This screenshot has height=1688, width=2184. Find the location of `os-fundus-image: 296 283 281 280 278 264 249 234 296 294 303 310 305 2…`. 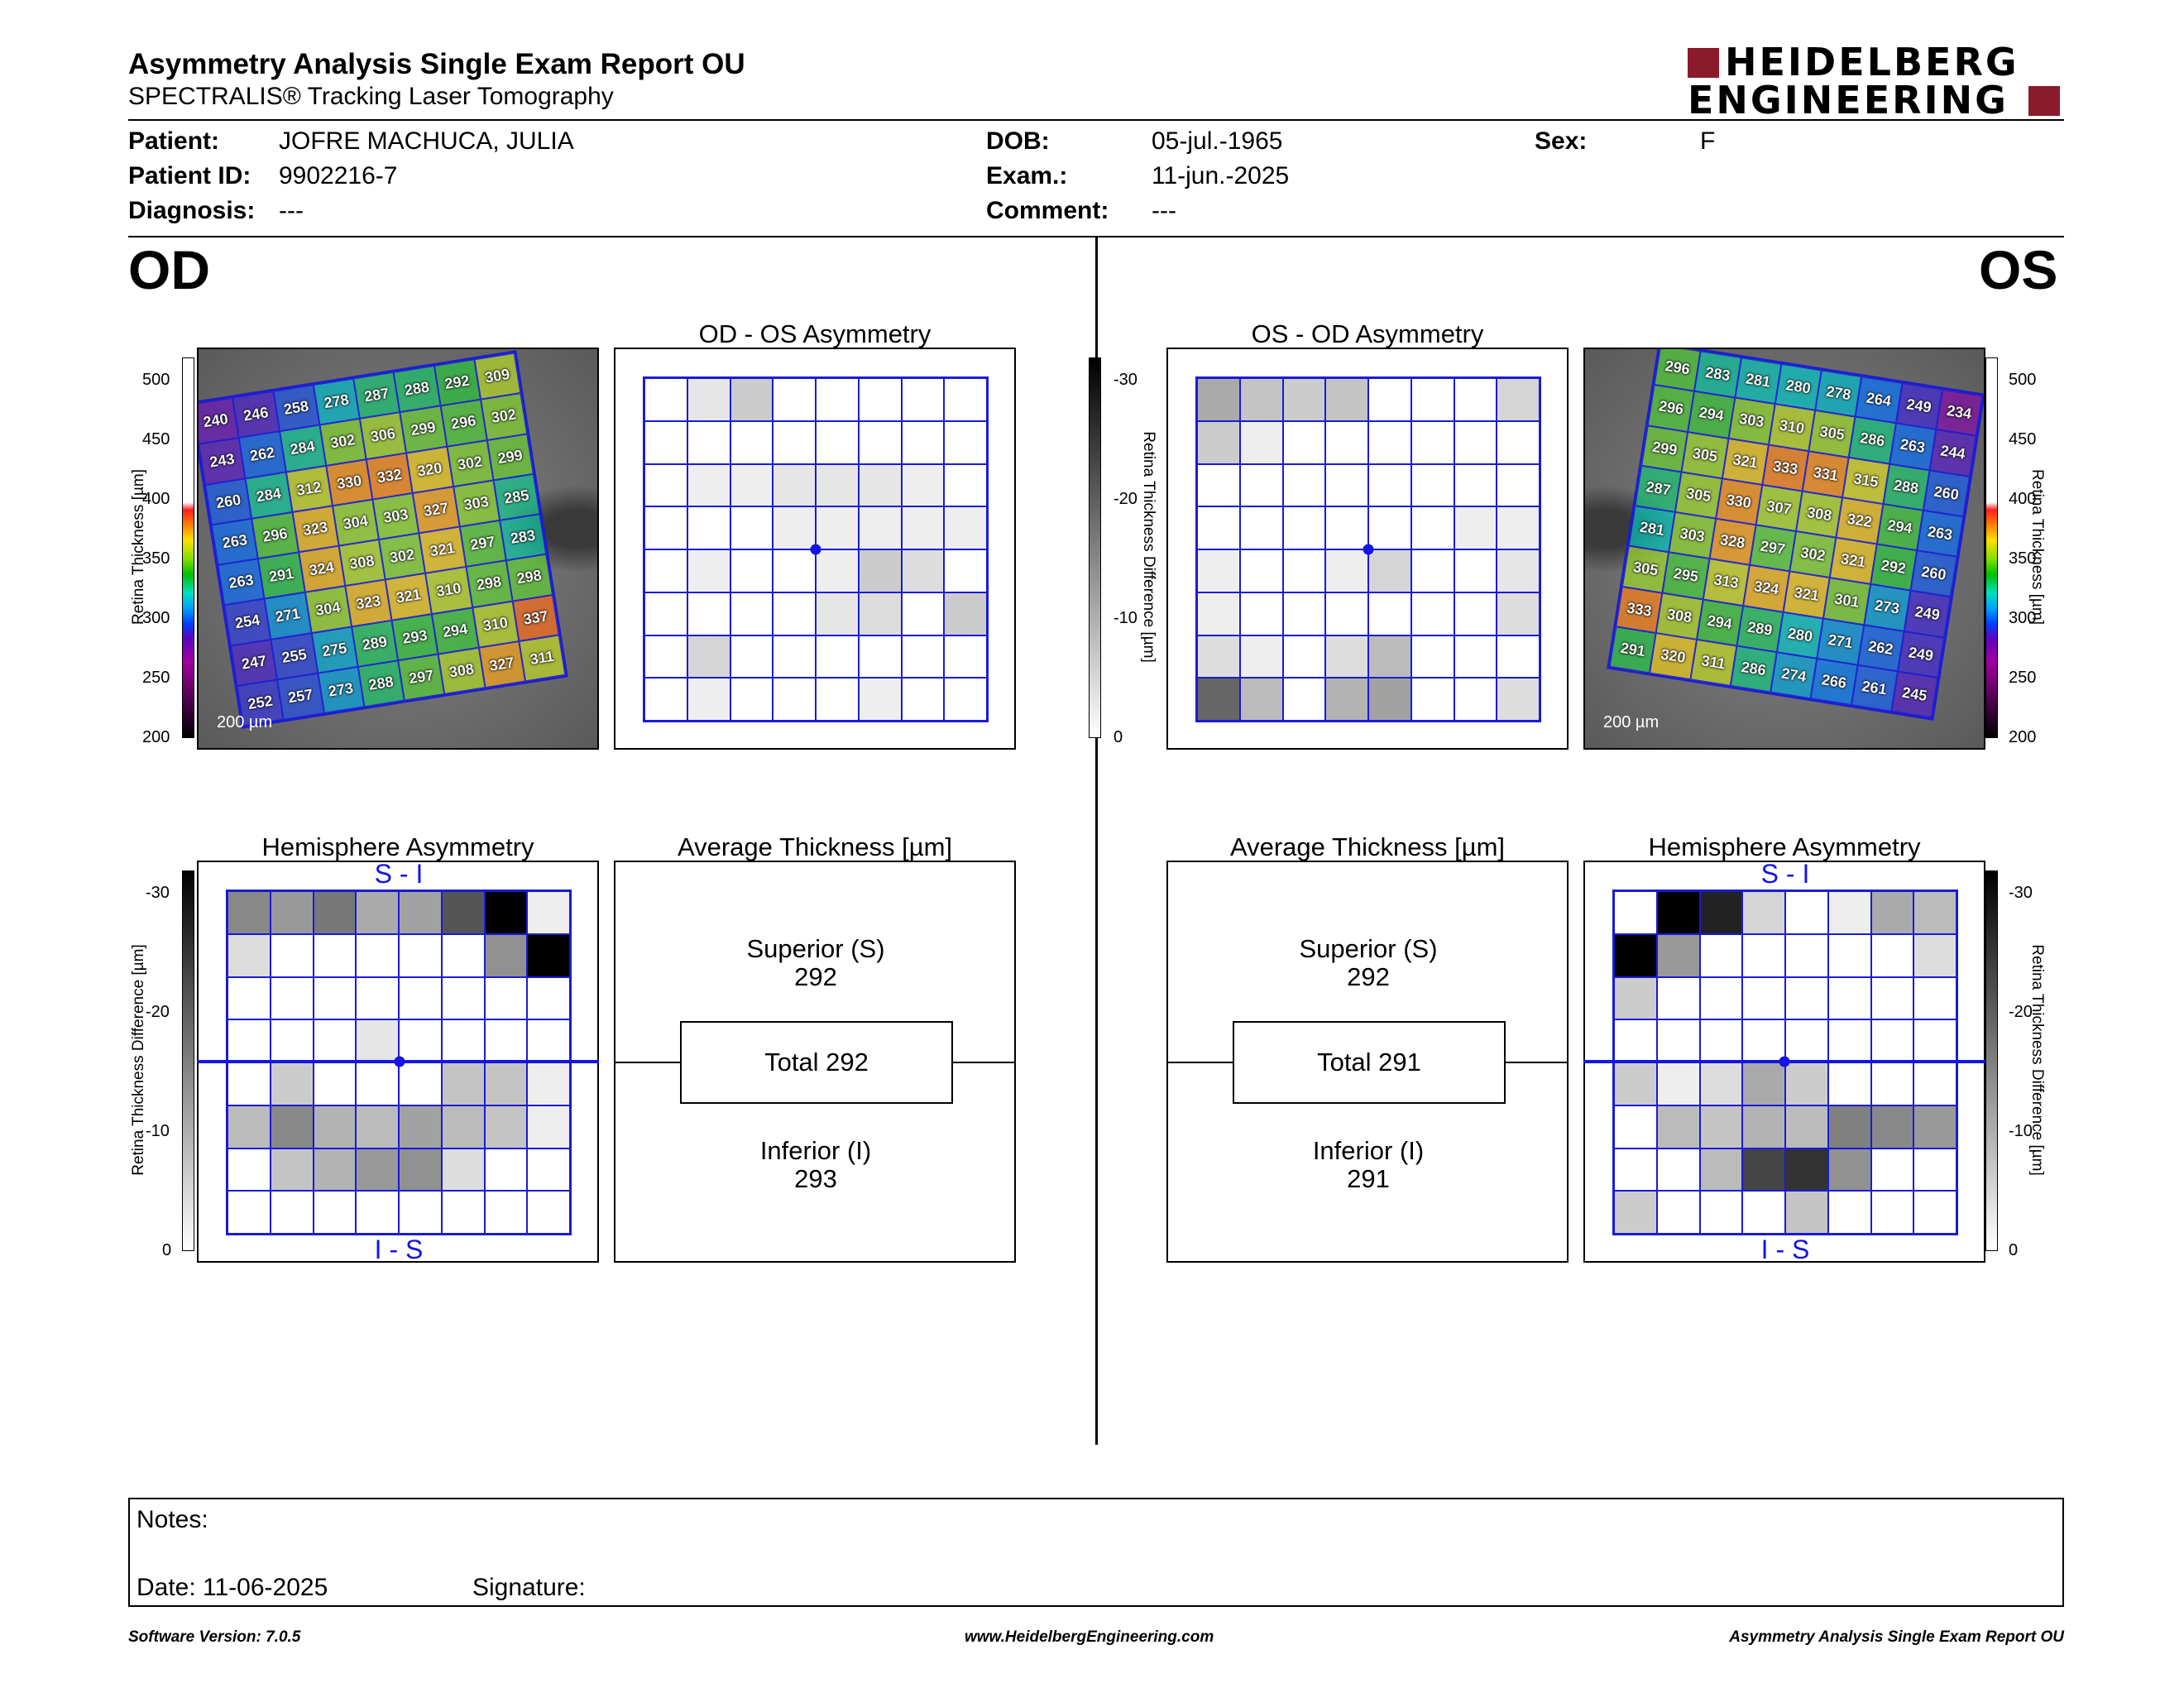

os-fundus-image: 296 283 281 280 278 264 249 234 296 294 303 310 305 2… is located at coordinates (1784, 549).